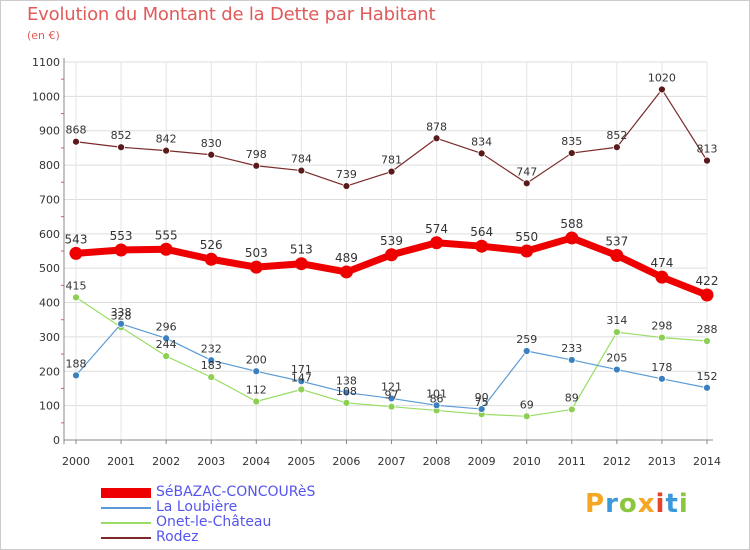  What do you see at coordinates (672, 504) in the screenshot?
I see `logo-letter: t` at bounding box center [672, 504].